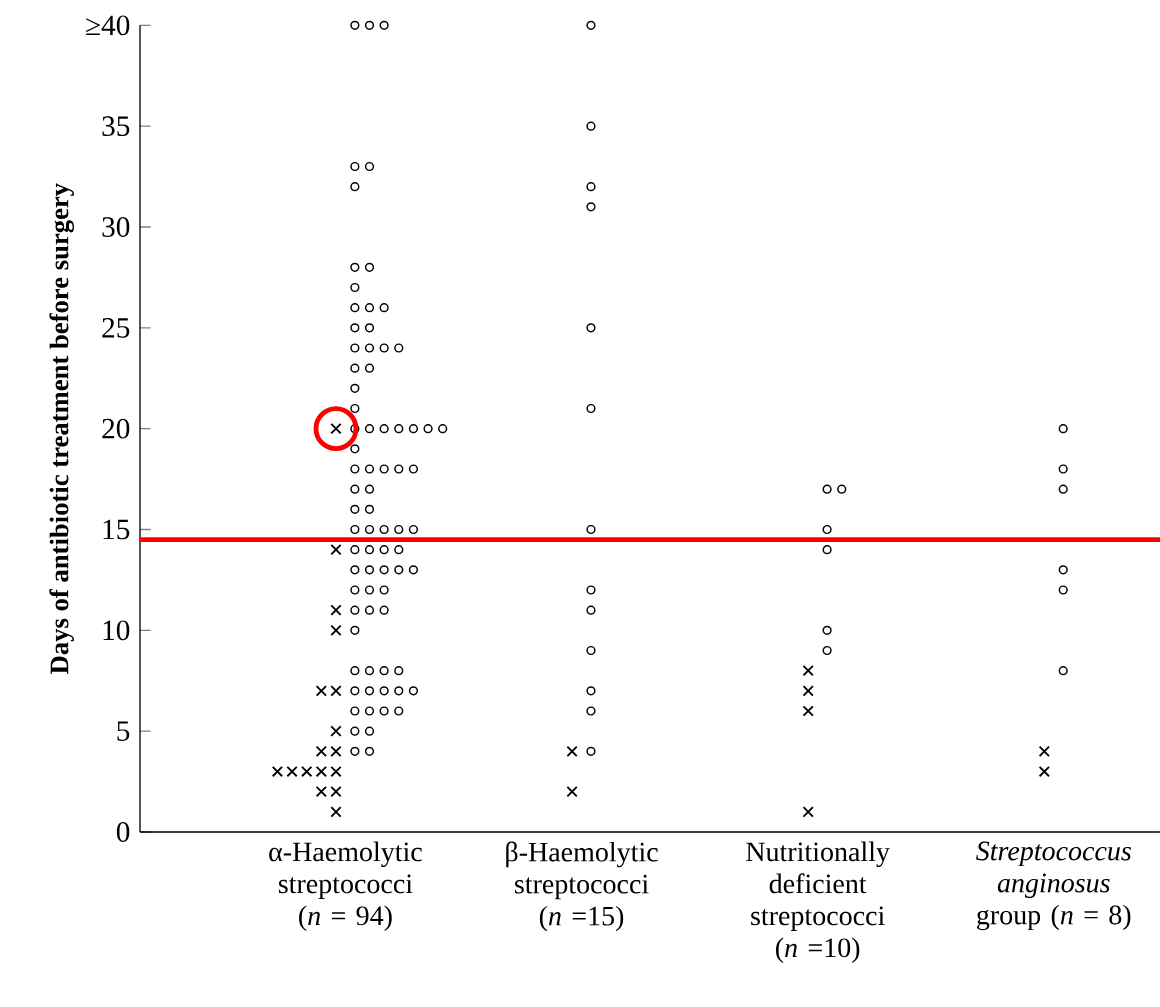  What do you see at coordinates (116, 428) in the screenshot?
I see `y-tick-label: 20` at bounding box center [116, 428].